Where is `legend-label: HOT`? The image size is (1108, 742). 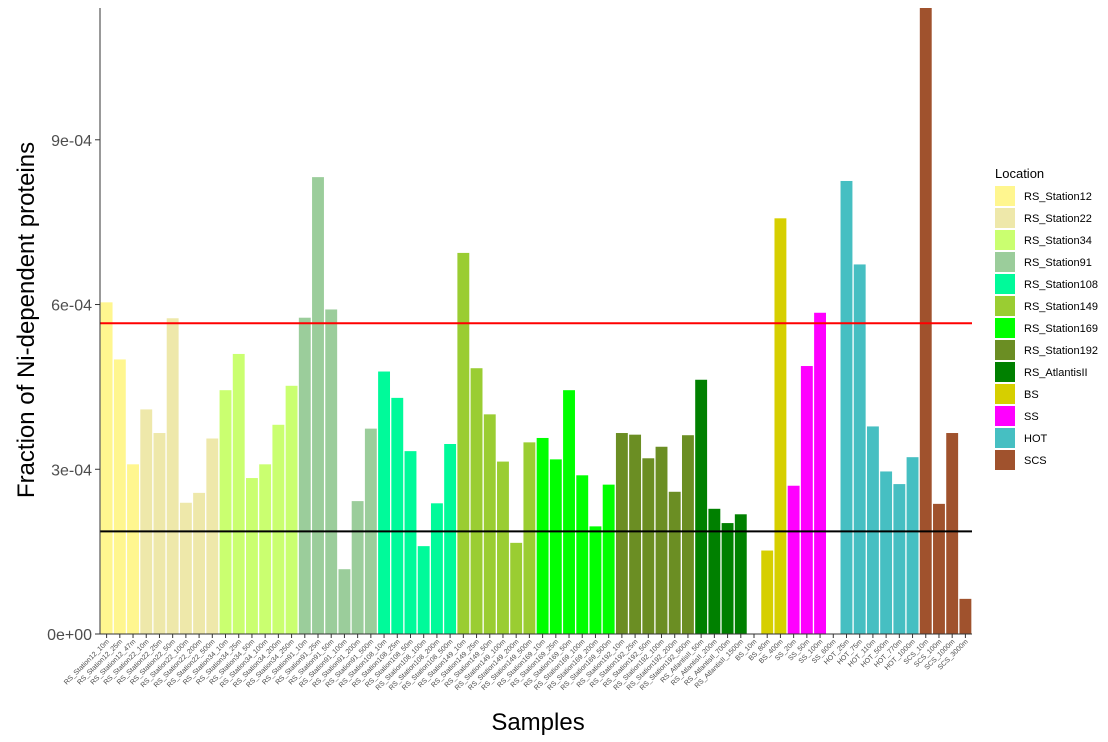 legend-label: HOT is located at coordinates (1036, 439).